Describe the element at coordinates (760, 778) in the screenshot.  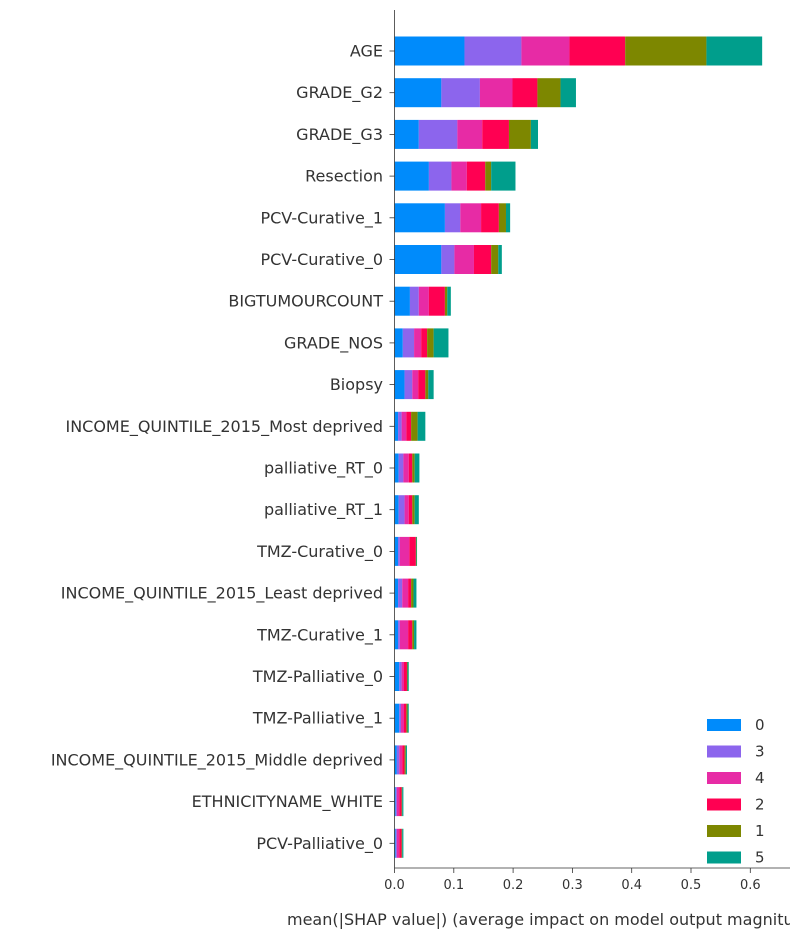
I see `legend-label: 4` at that location.